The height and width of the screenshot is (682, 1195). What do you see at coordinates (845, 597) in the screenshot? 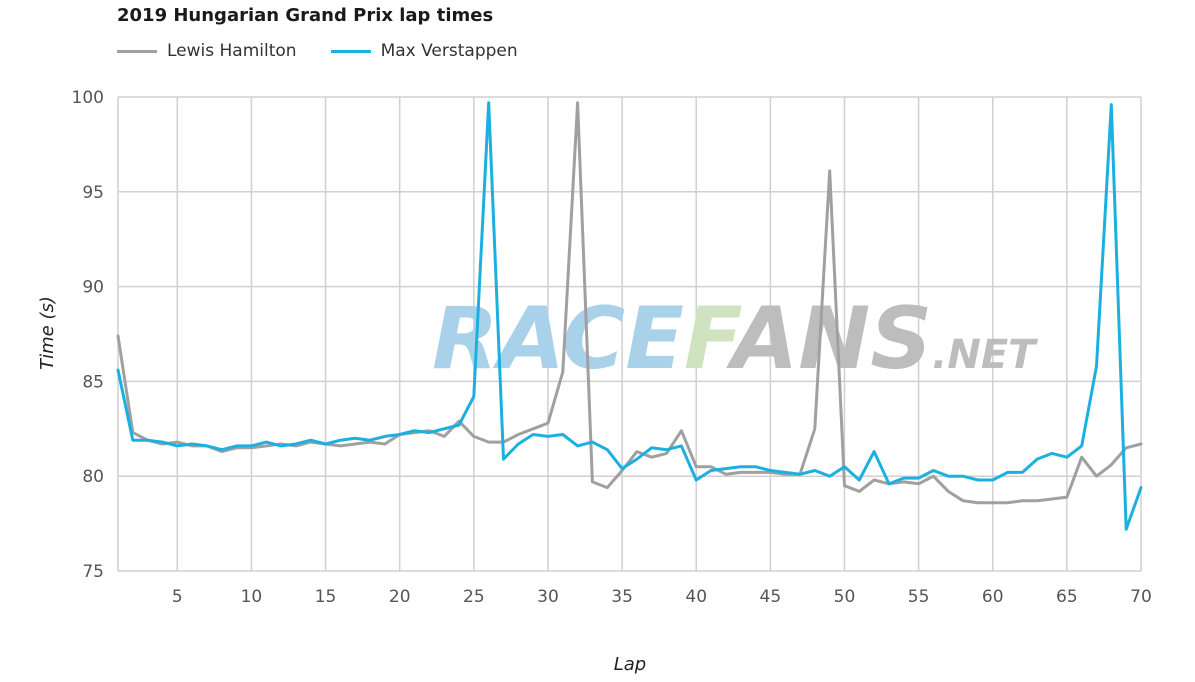
I see `x-tick-label-50: 50` at bounding box center [845, 597].